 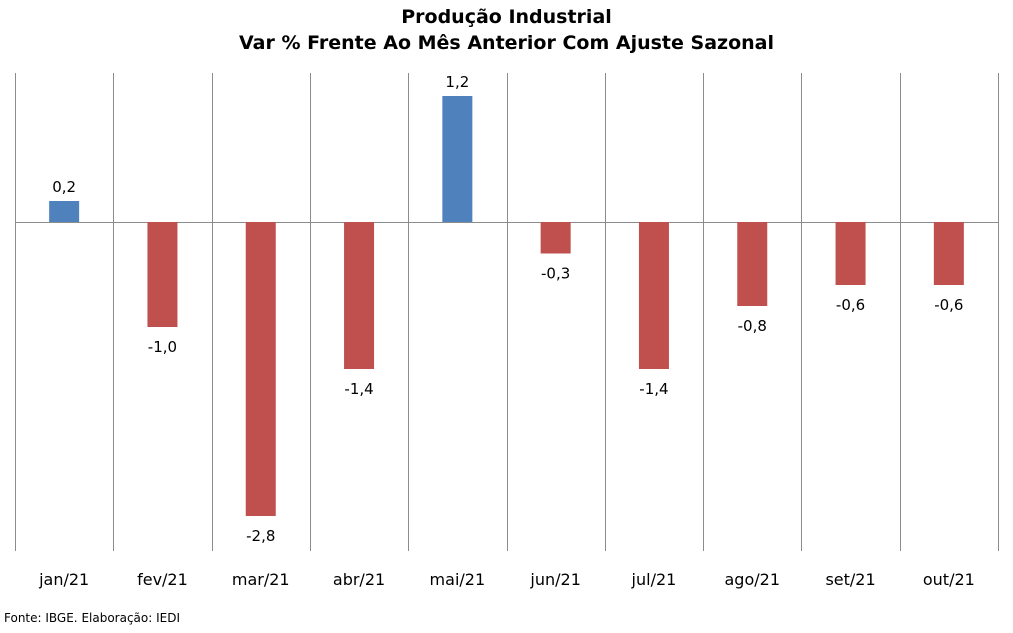 What do you see at coordinates (554, 579) in the screenshot?
I see `x-tick-label: jun/21` at bounding box center [554, 579].